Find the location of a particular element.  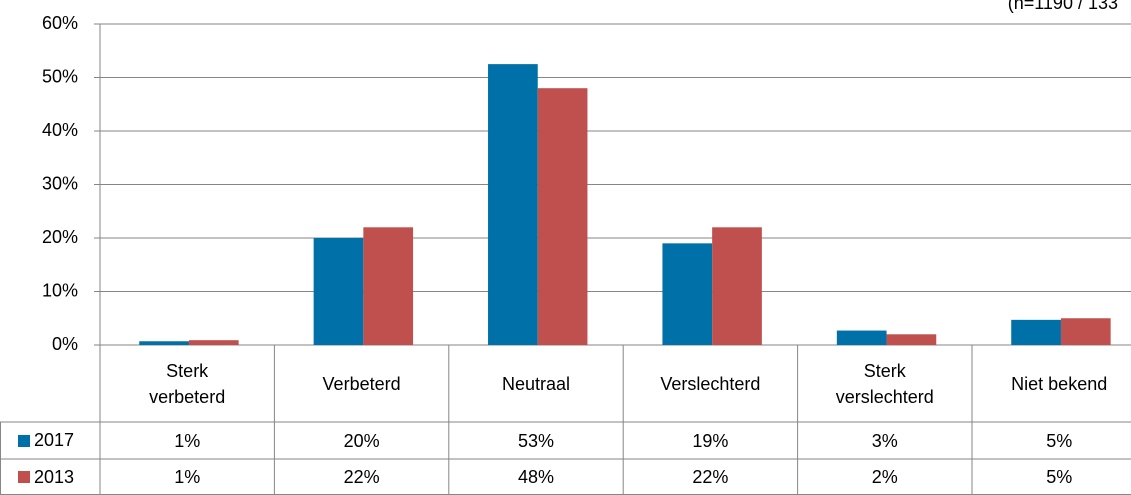

y-tick-label: 10% is located at coordinates (60, 290).